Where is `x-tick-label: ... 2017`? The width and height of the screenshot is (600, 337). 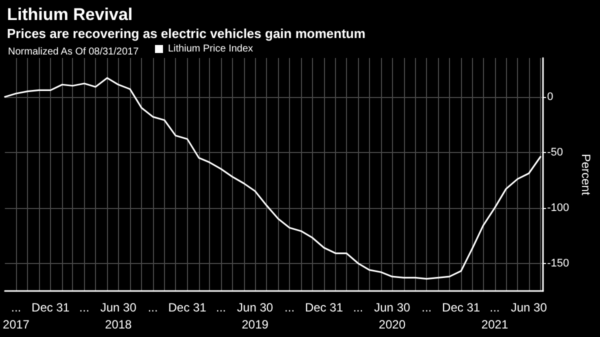
x-tick-label: ... 2017 is located at coordinates (16, 316).